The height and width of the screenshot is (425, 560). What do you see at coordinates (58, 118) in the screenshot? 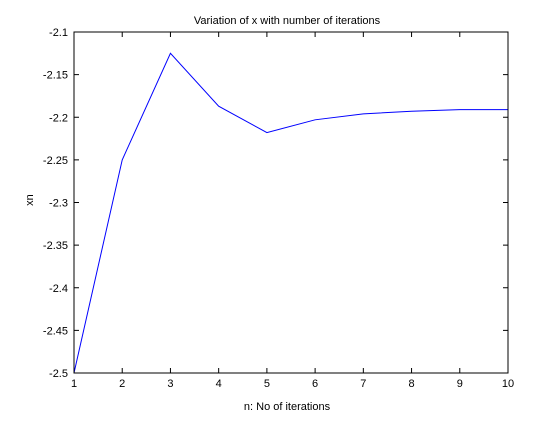
I see `y-tick-label: -2.2` at bounding box center [58, 118].